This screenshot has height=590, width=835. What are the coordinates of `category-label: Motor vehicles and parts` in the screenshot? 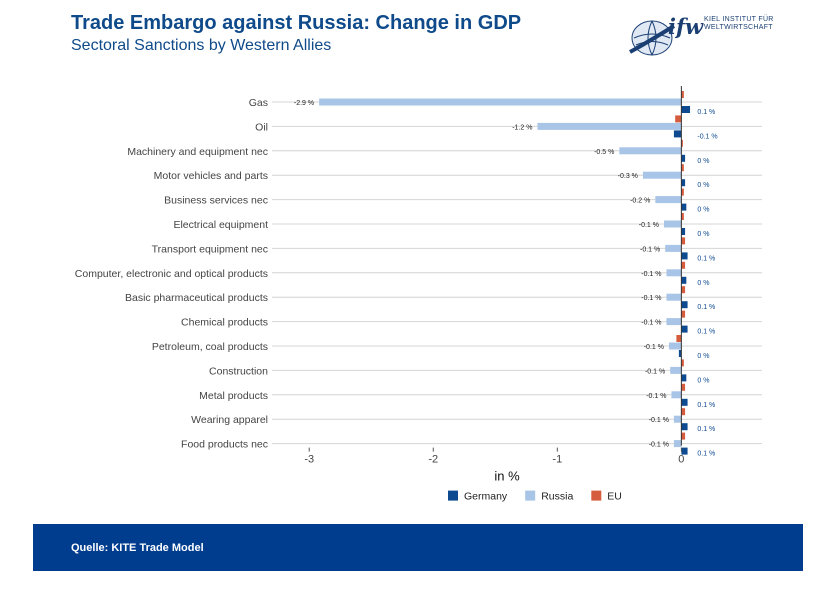 It's located at (211, 176).